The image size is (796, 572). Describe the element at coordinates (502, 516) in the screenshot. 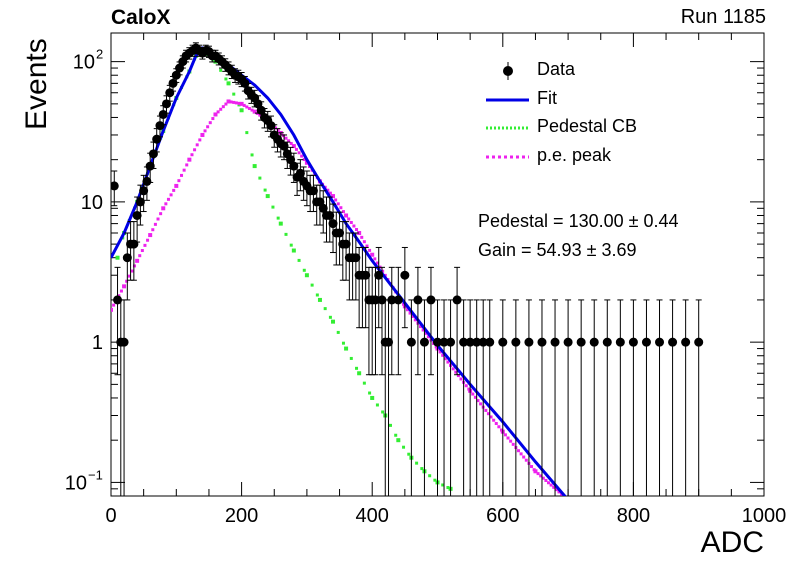

I see `x-tick-label: 600` at that location.